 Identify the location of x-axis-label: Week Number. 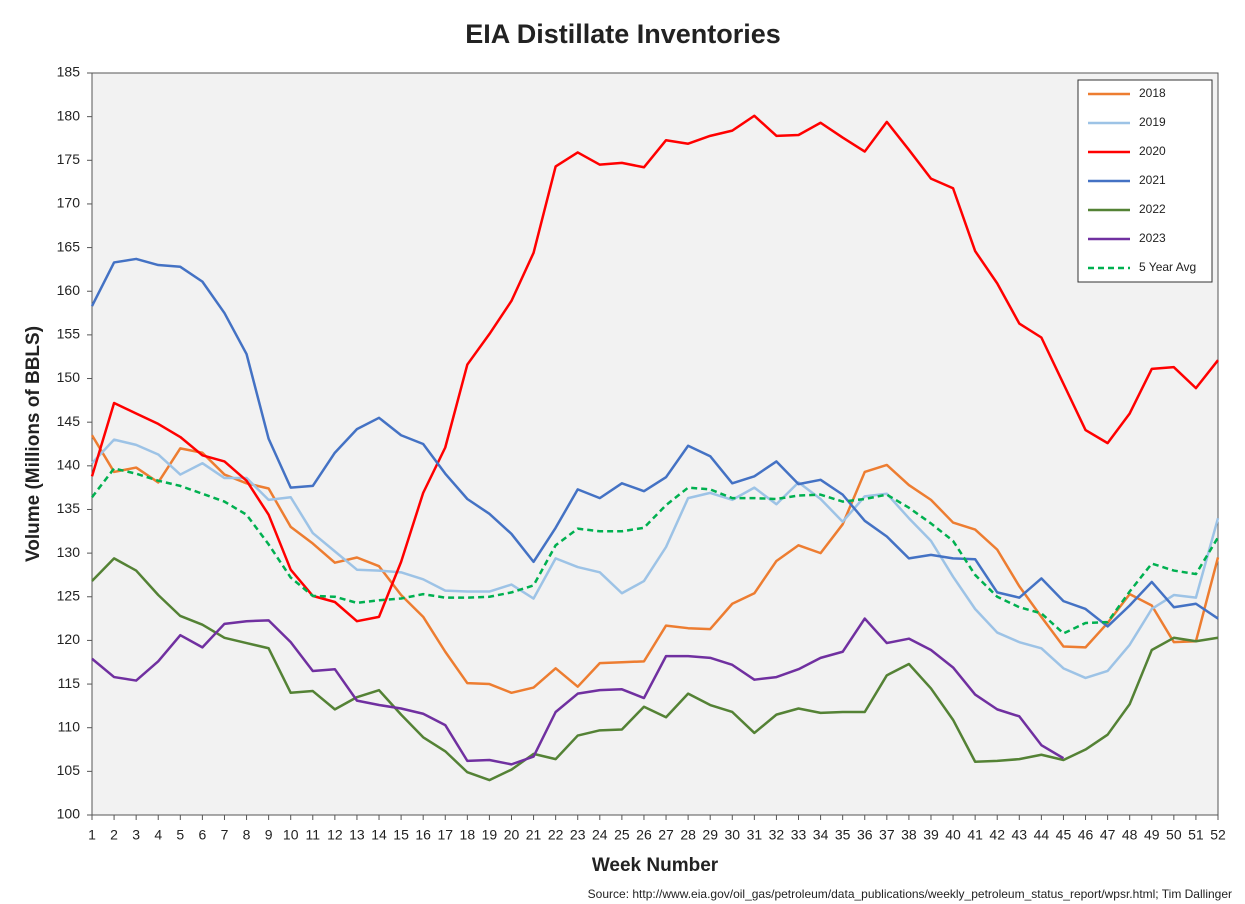
(655, 865).